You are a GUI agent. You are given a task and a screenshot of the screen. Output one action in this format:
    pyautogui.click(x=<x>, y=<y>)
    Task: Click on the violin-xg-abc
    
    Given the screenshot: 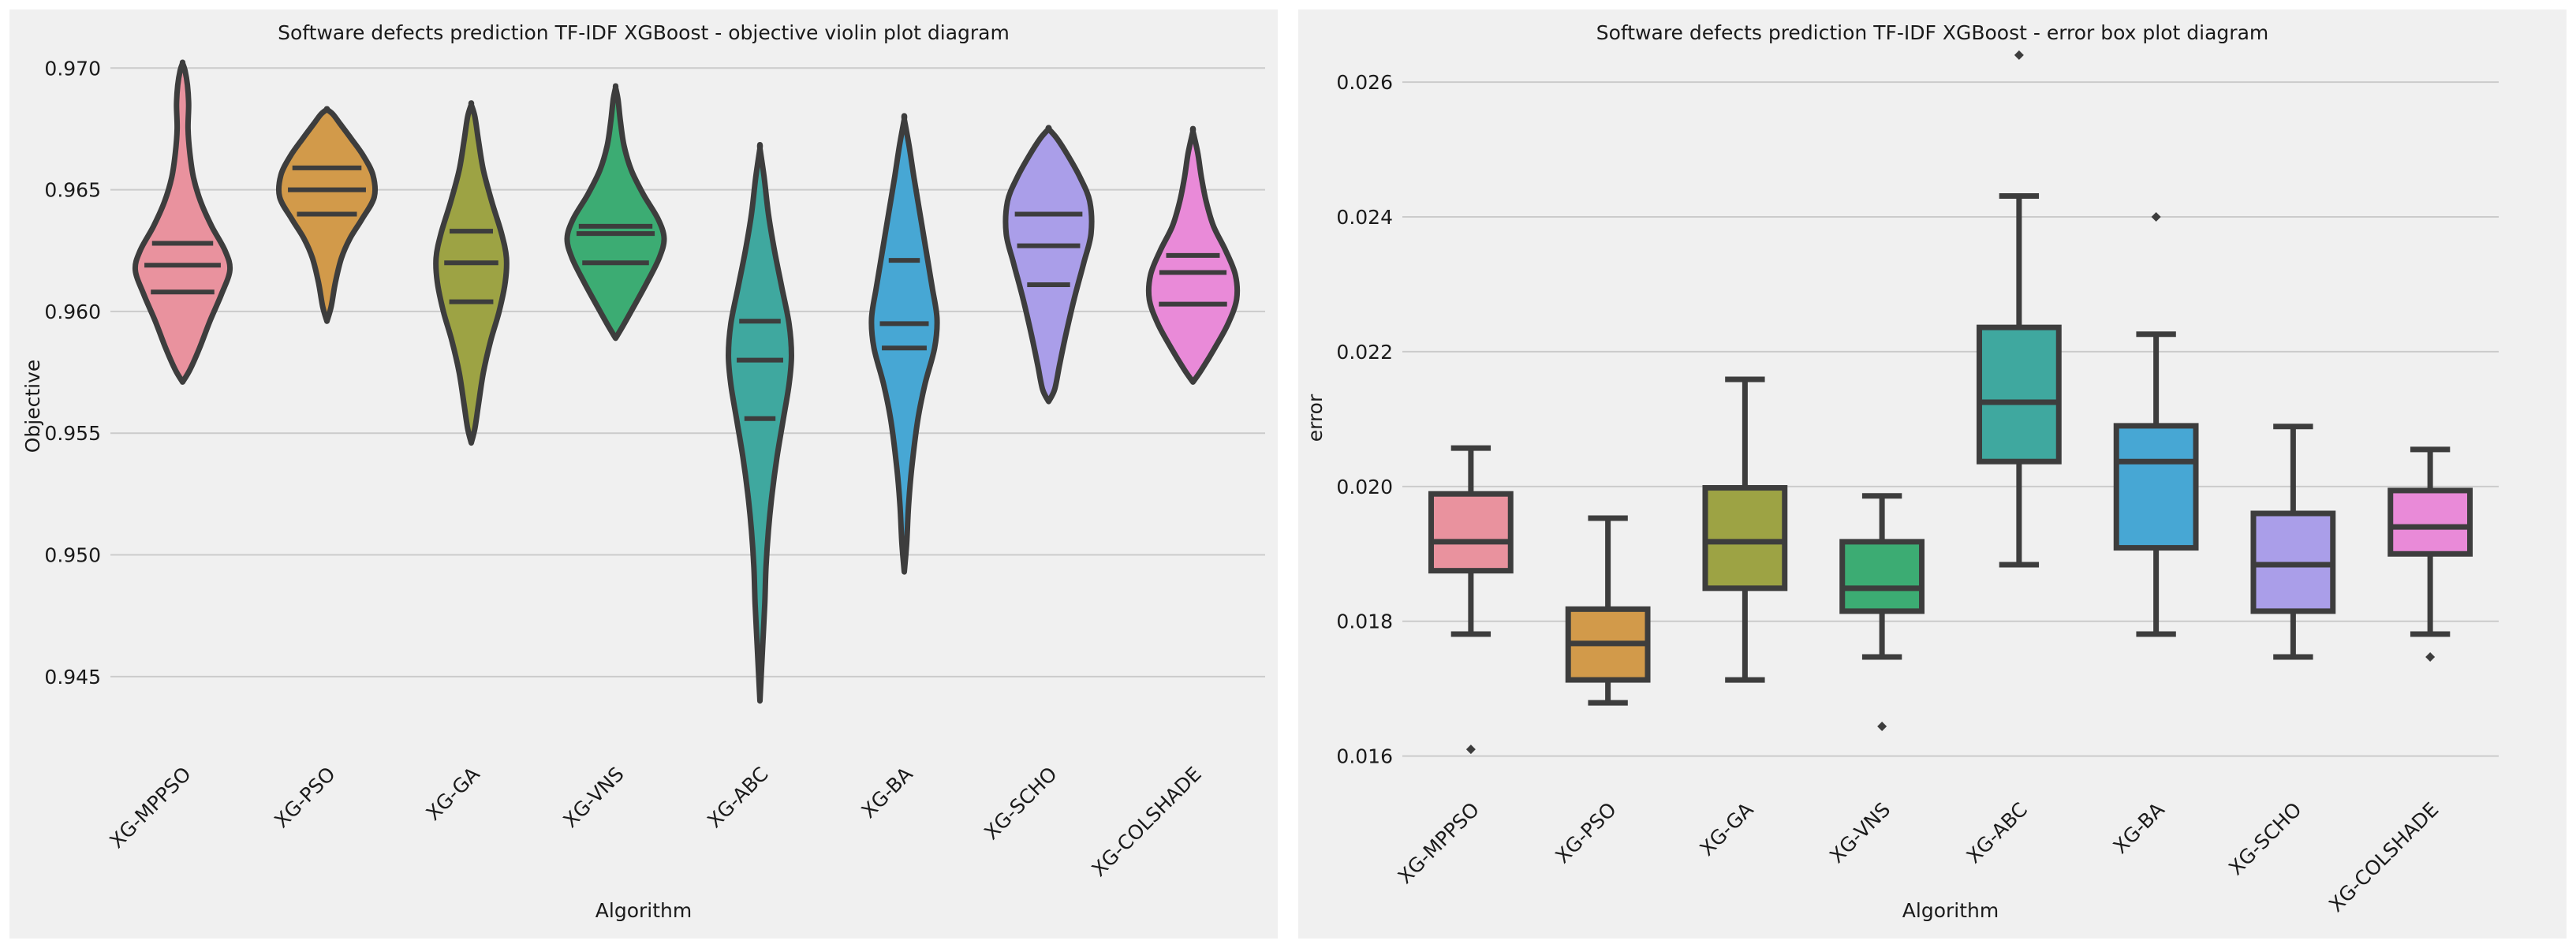 What is the action you would take?
    pyautogui.click(x=760, y=423)
    